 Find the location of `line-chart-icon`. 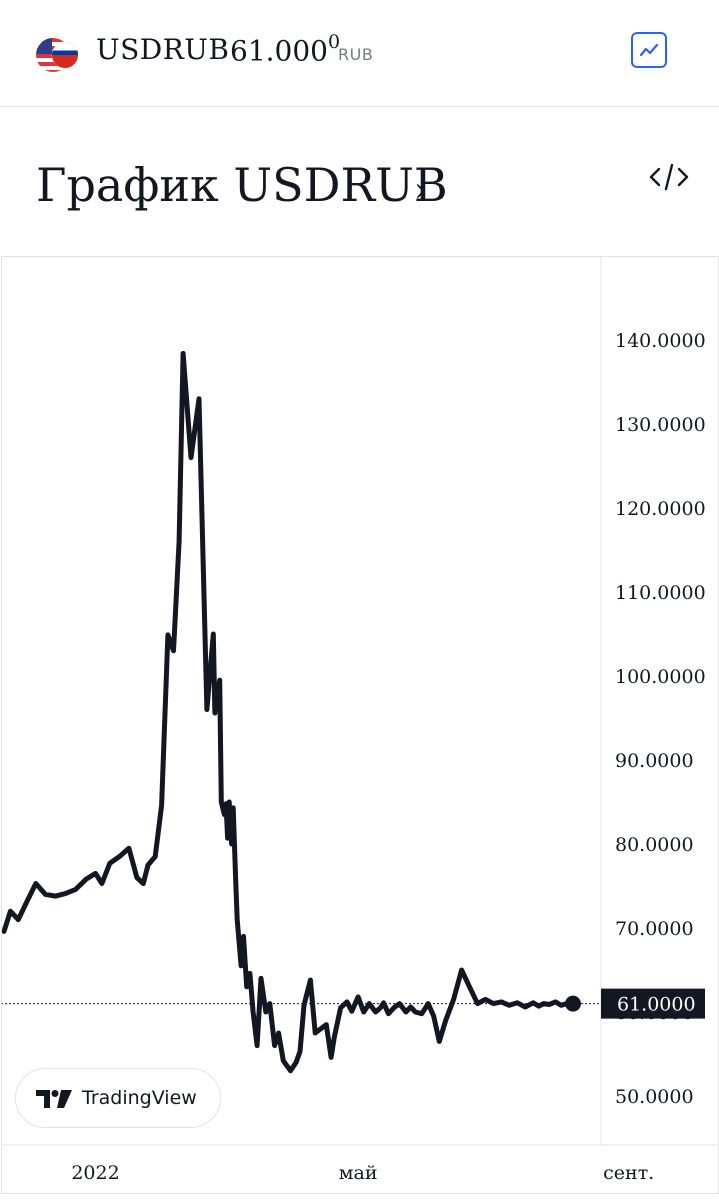

line-chart-icon is located at coordinates (649, 50).